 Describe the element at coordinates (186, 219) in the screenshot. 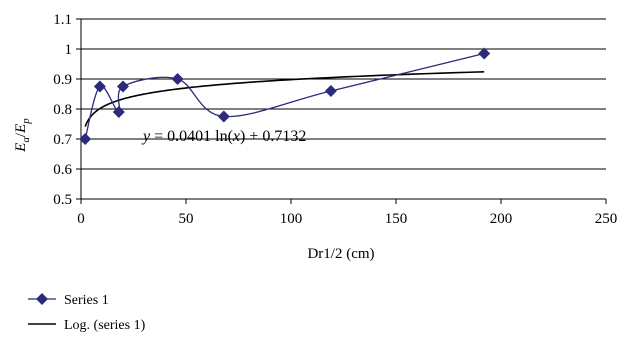

I see `x-tick-label-50: 50` at that location.